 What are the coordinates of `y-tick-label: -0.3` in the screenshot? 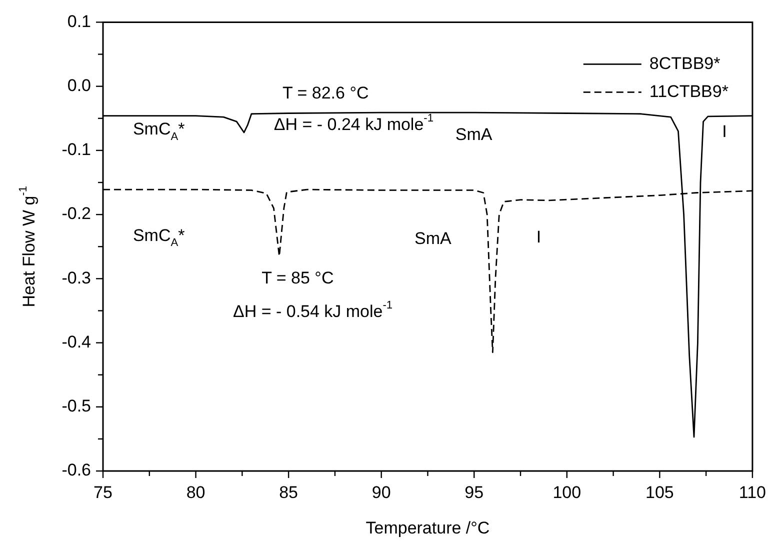 It's located at (76, 278).